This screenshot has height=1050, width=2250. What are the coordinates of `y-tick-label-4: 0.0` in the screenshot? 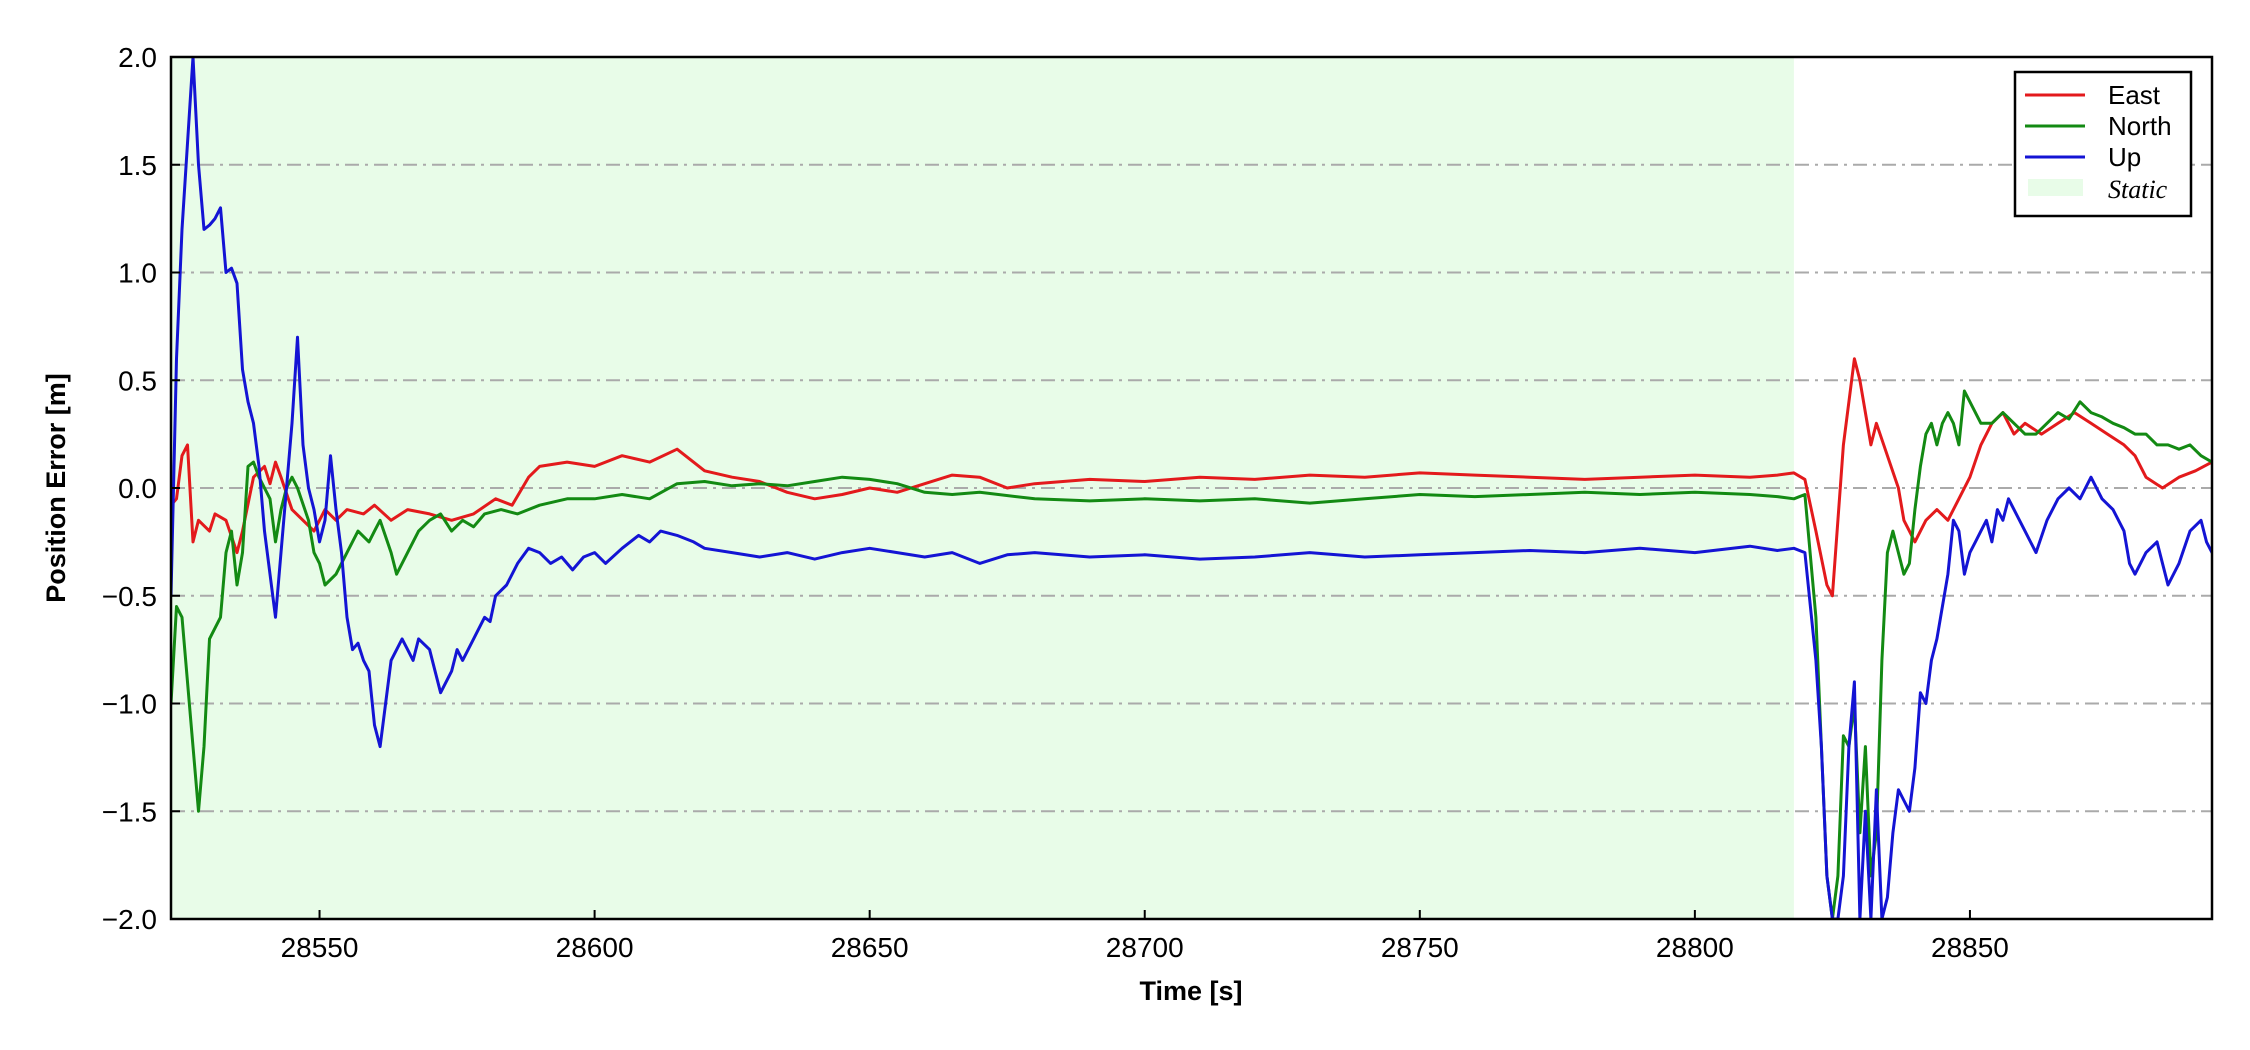 It's located at (137, 488).